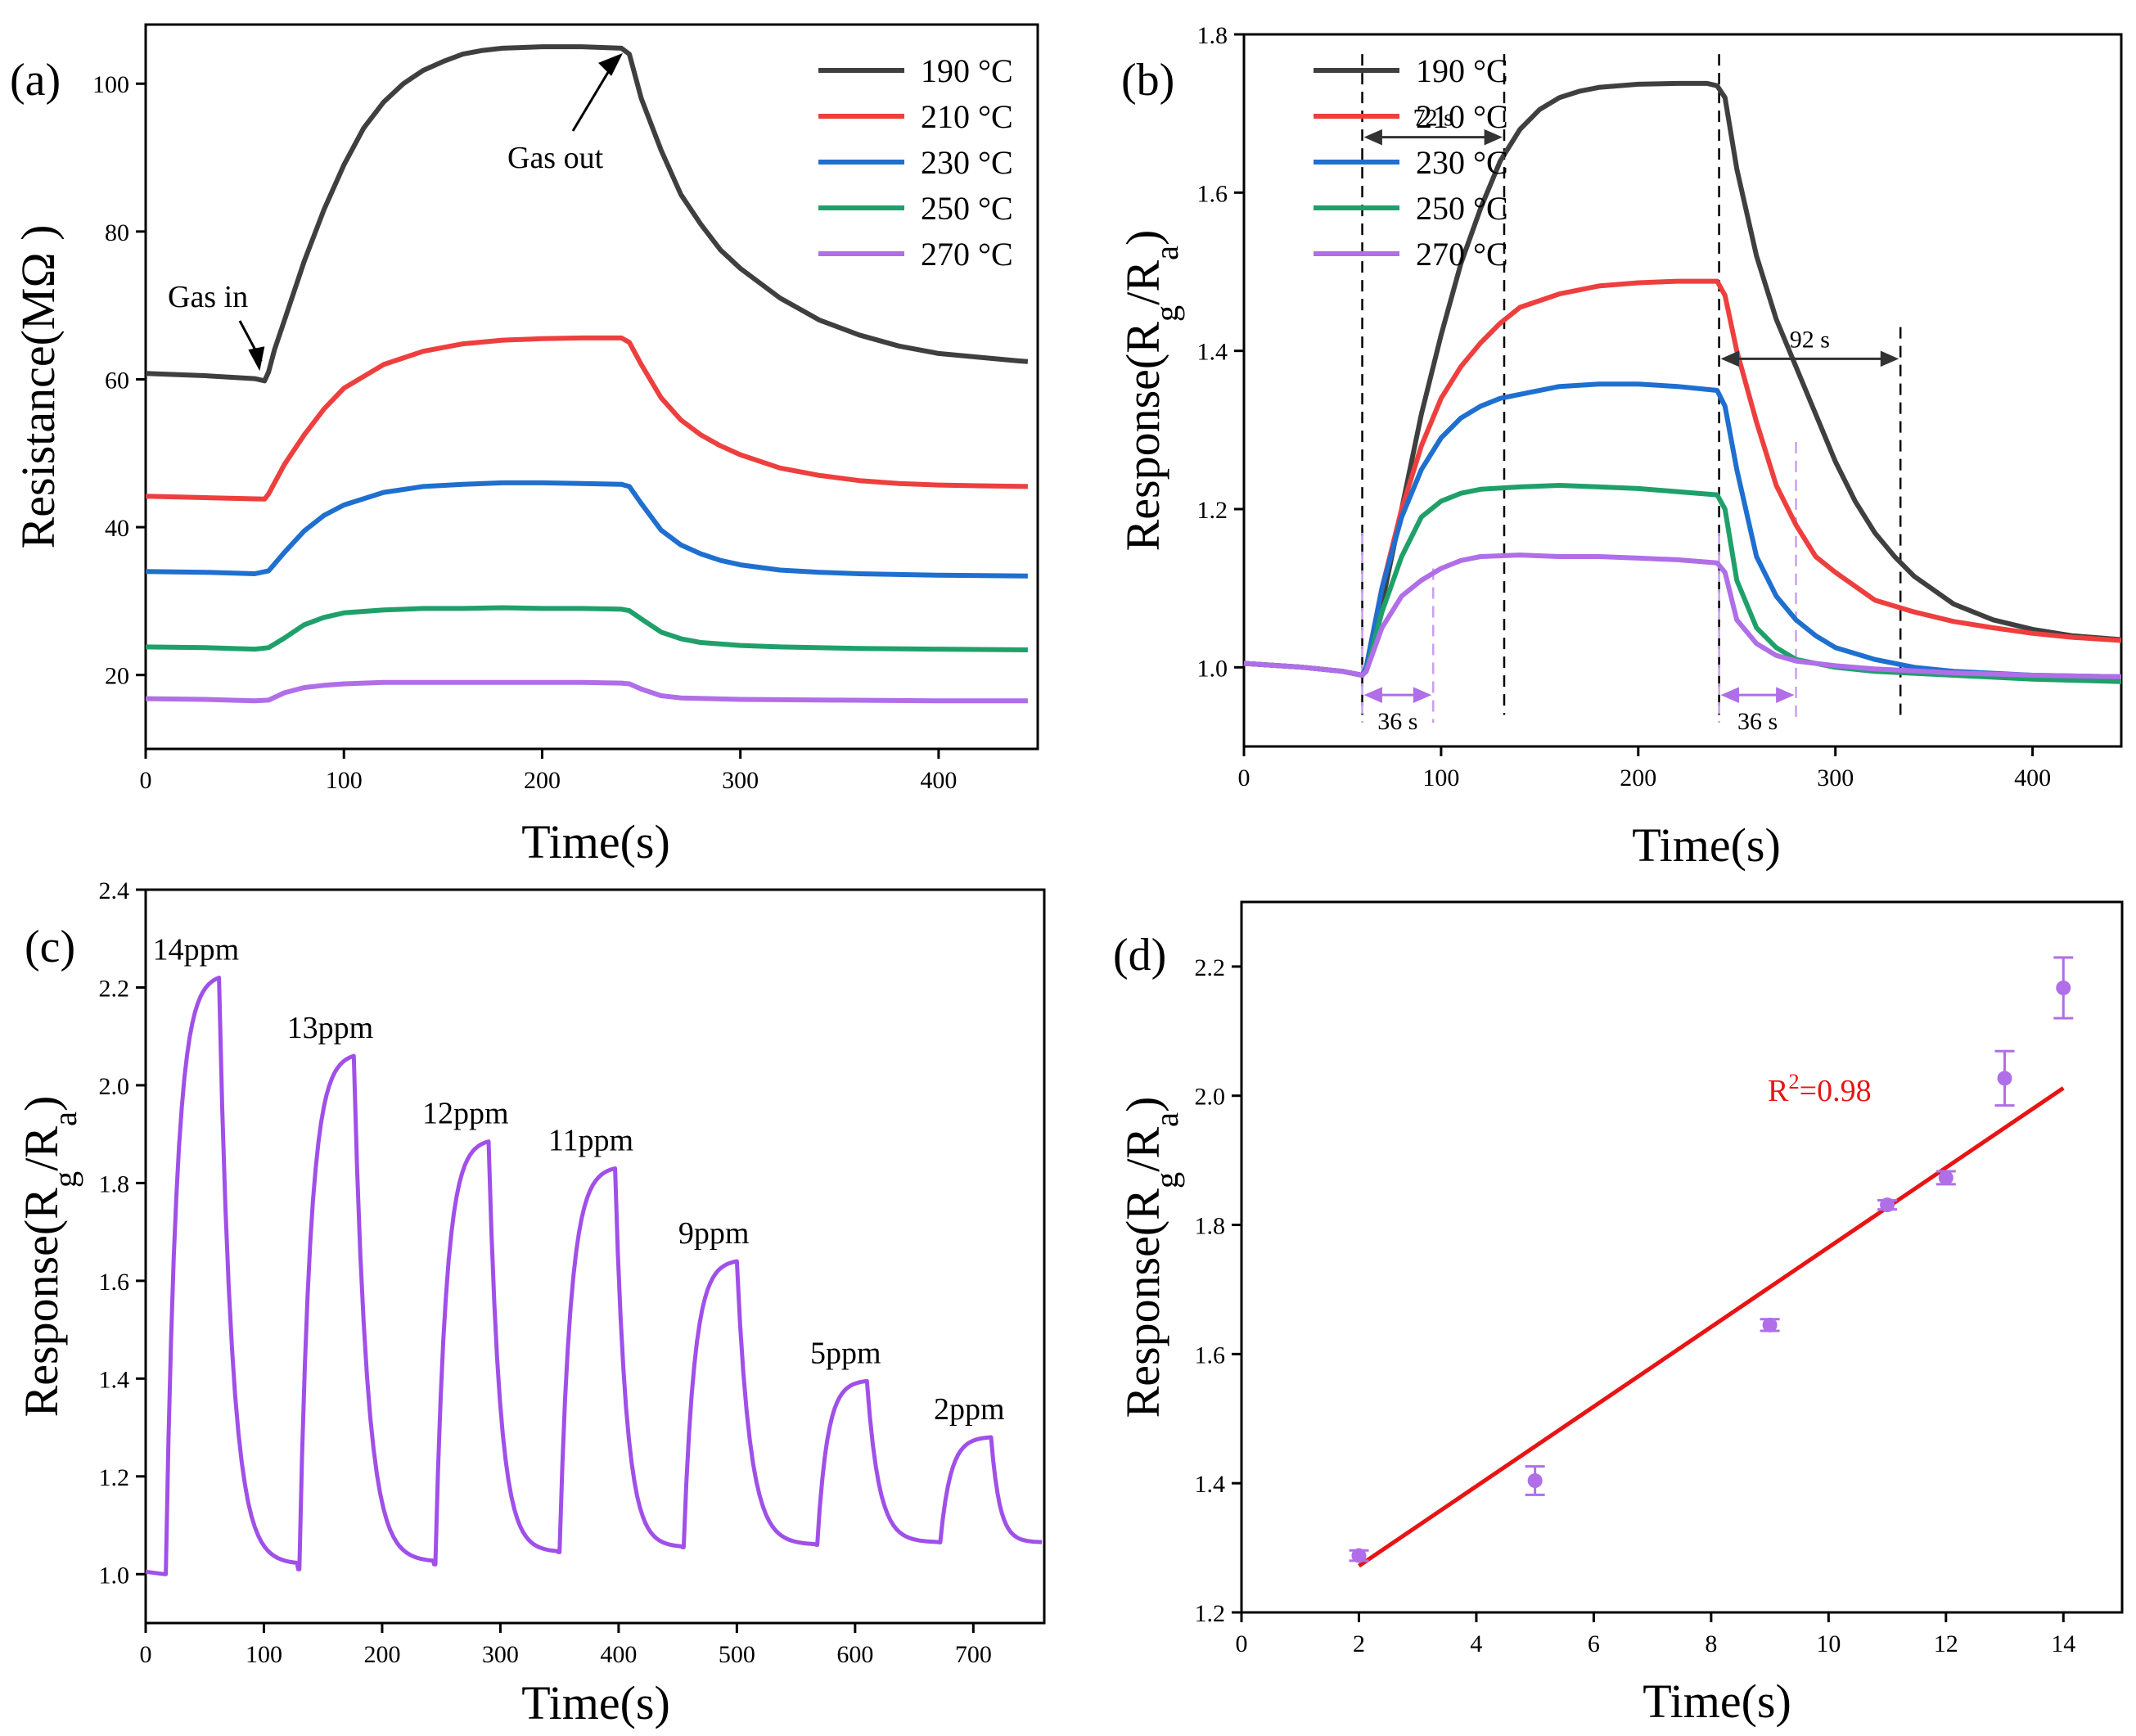 The image size is (2136, 1736). What do you see at coordinates (855, 1654) in the screenshot?
I see `x-tick-label: 600` at bounding box center [855, 1654].